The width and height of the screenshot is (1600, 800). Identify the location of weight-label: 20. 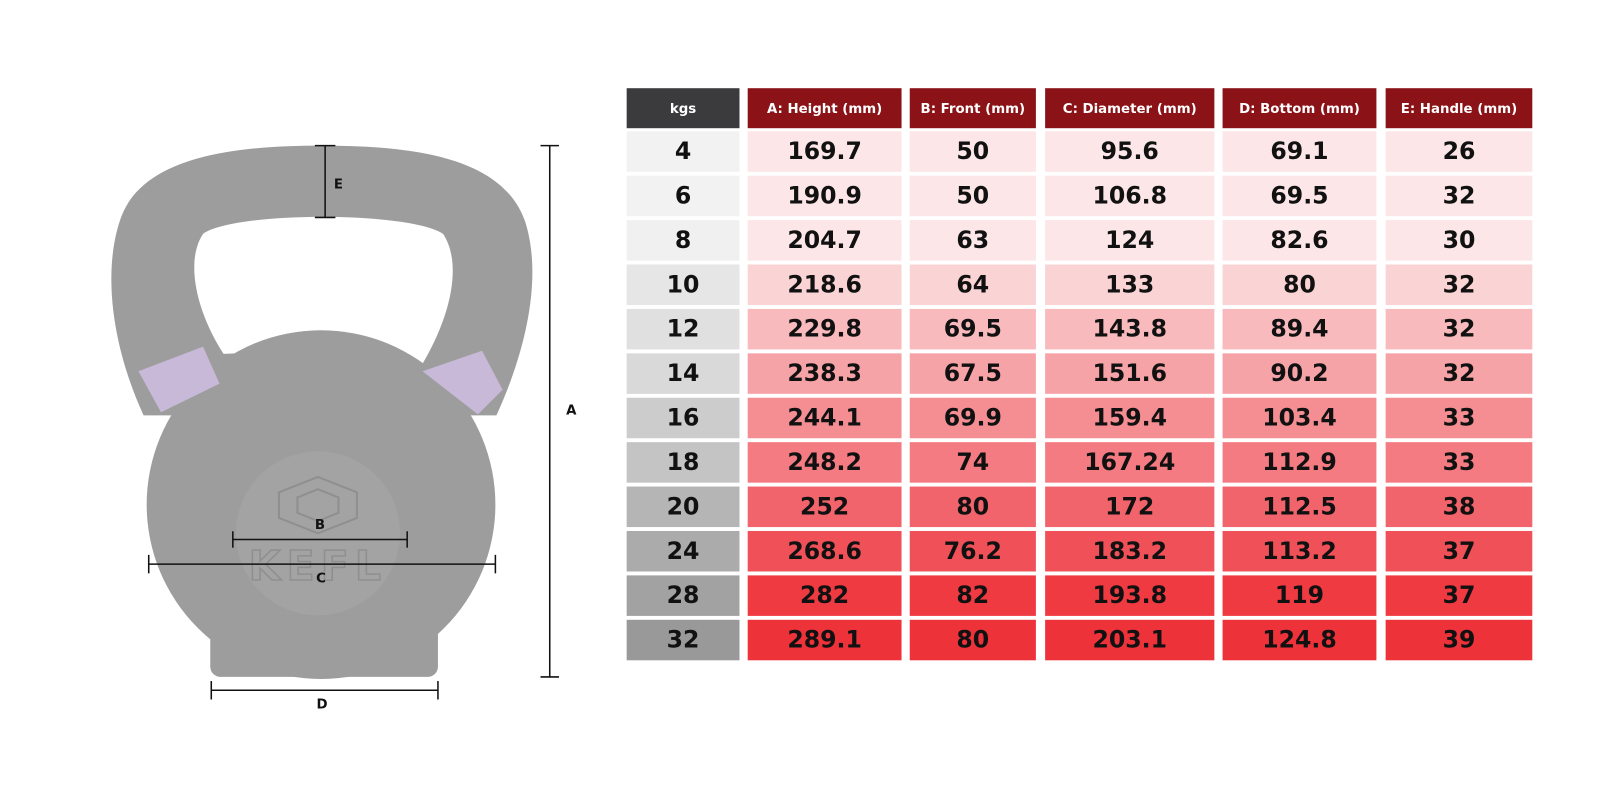
(683, 506).